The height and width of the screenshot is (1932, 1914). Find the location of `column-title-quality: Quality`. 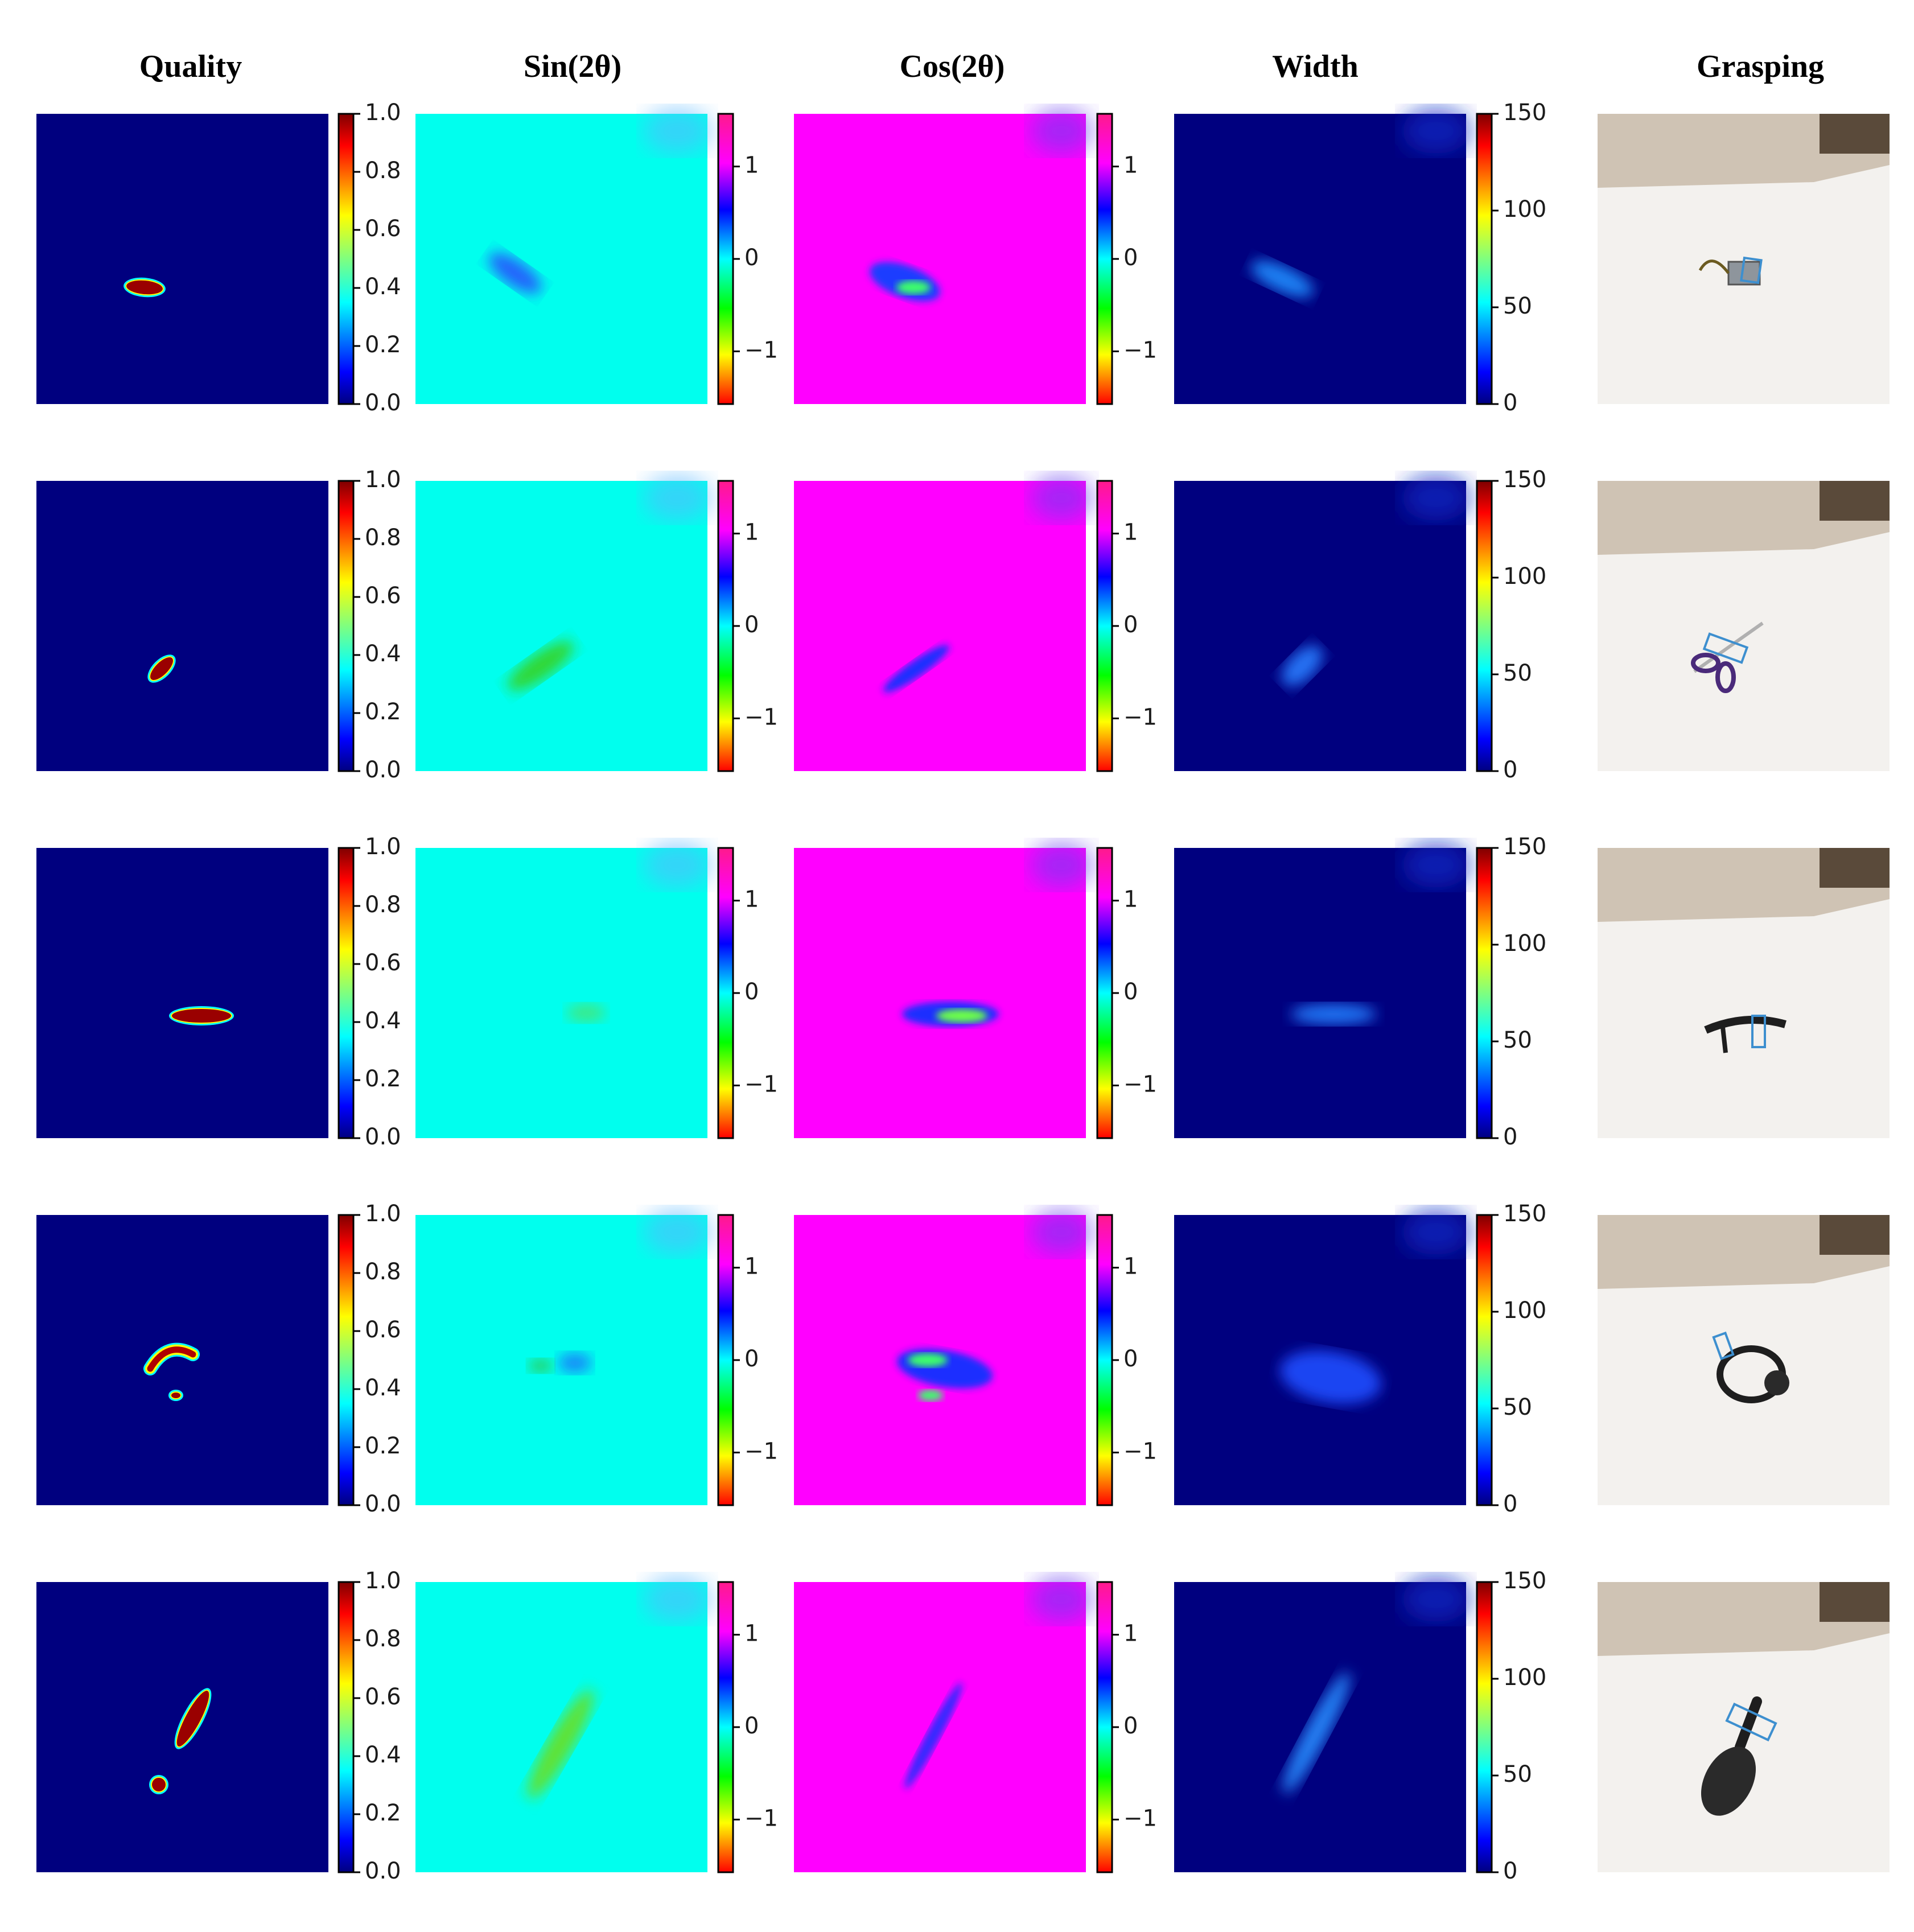

column-title-quality: Quality is located at coordinates (191, 66).